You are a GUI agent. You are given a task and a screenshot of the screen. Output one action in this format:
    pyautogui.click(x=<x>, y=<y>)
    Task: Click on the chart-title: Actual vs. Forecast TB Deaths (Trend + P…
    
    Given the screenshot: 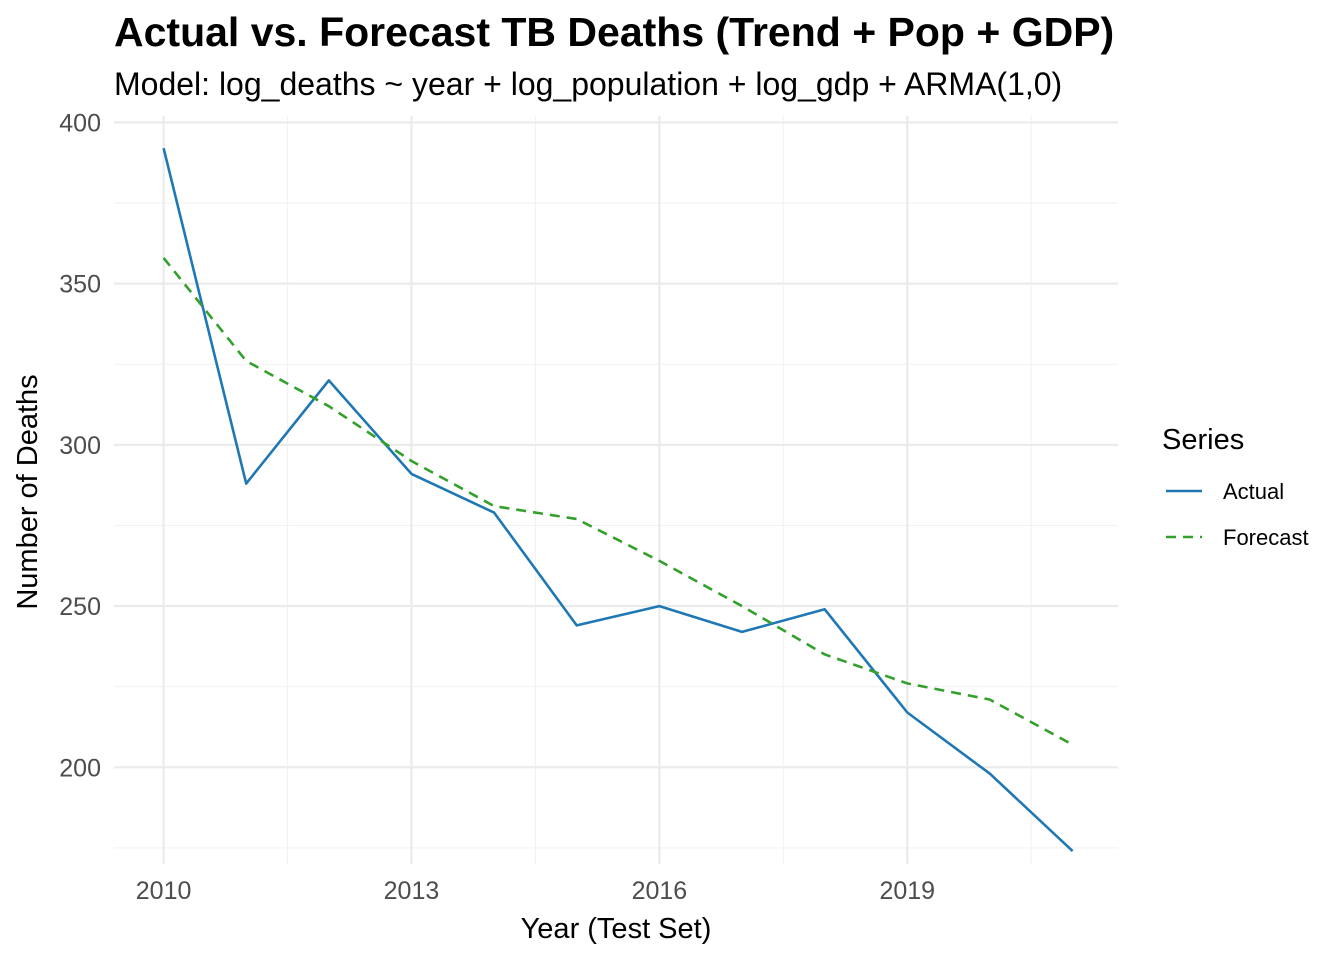 What is the action you would take?
    pyautogui.click(x=614, y=32)
    